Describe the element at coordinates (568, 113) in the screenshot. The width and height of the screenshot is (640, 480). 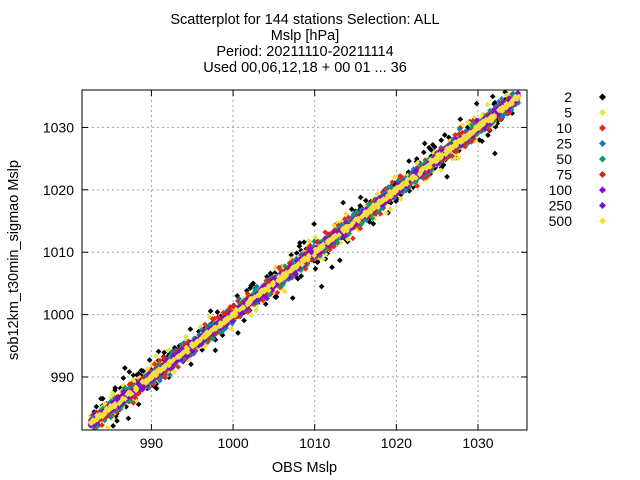
I see `legend-label-5: 5` at that location.